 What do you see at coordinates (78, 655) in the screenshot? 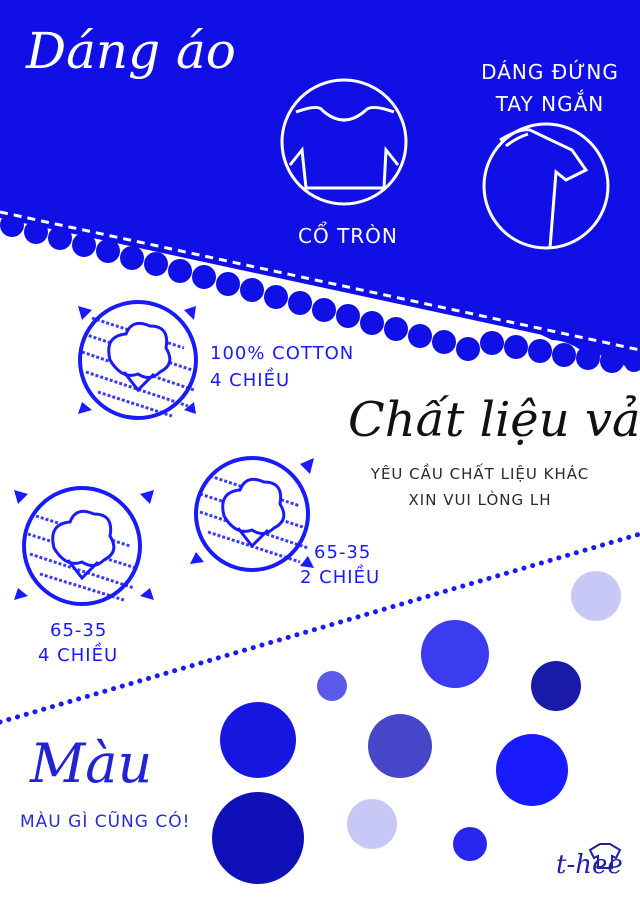
I see `fabric-option-3-line2: 4 CHIỀU` at bounding box center [78, 655].